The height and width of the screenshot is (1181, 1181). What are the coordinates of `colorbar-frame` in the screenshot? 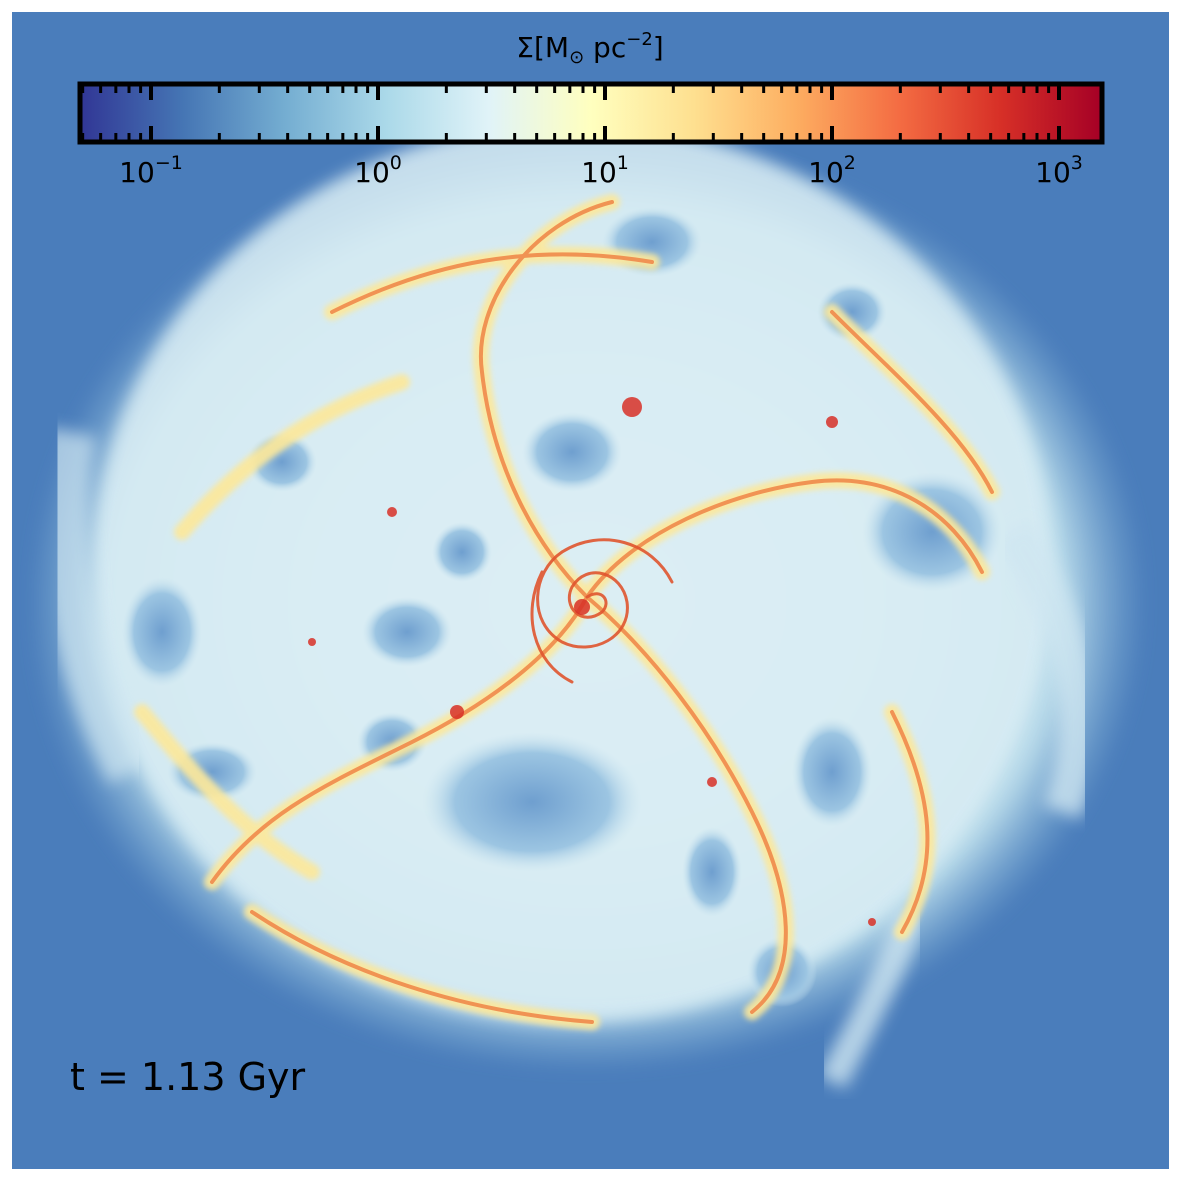 It's located at (591, 113).